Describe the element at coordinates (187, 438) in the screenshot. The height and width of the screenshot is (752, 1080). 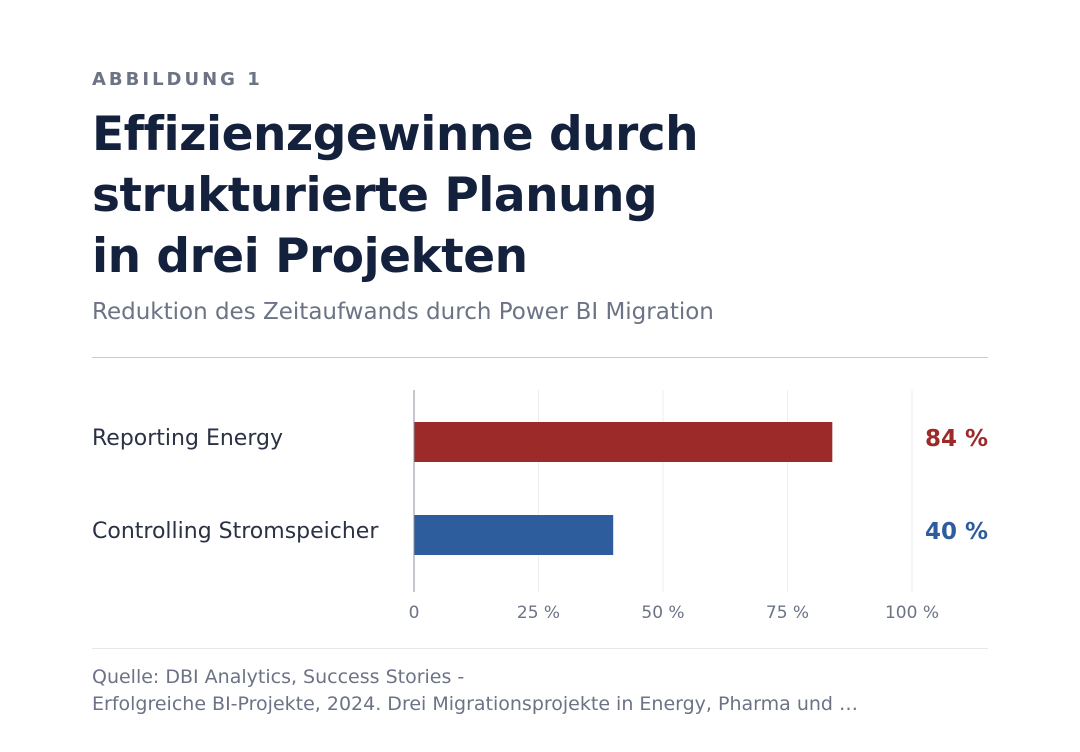
I see `category-label-reporting-energy: Reporting Energy` at that location.